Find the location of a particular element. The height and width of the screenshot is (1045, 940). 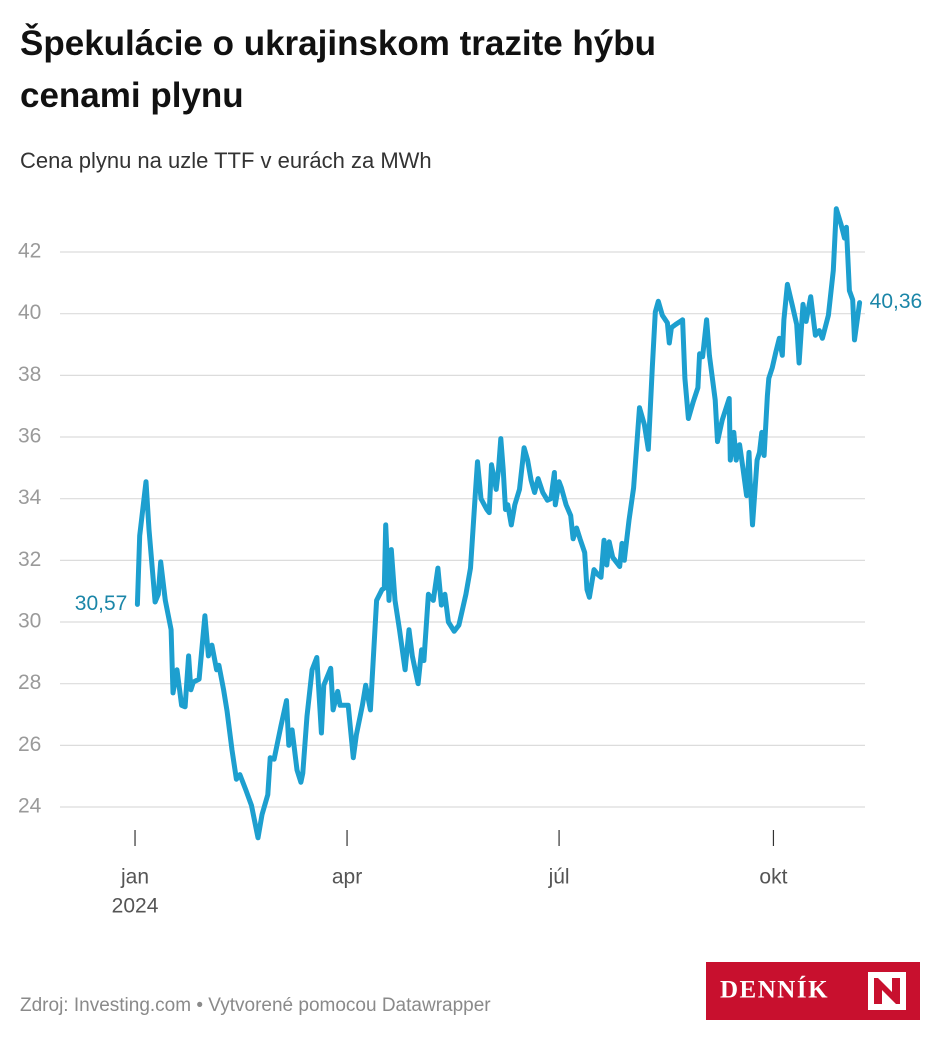

y-tick-label: 30 is located at coordinates (29, 621).